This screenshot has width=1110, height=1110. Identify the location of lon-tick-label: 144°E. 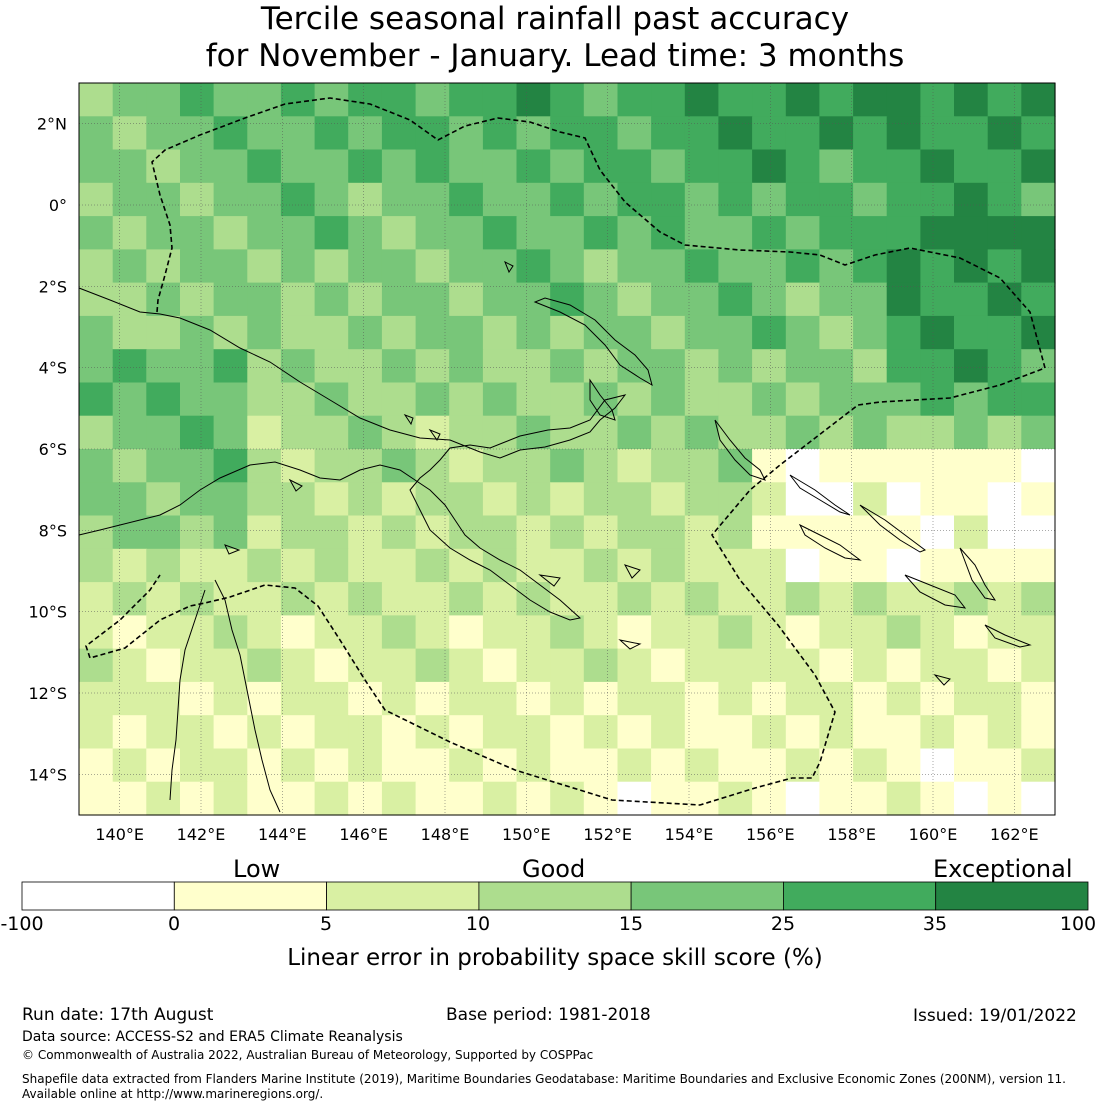
(282, 834).